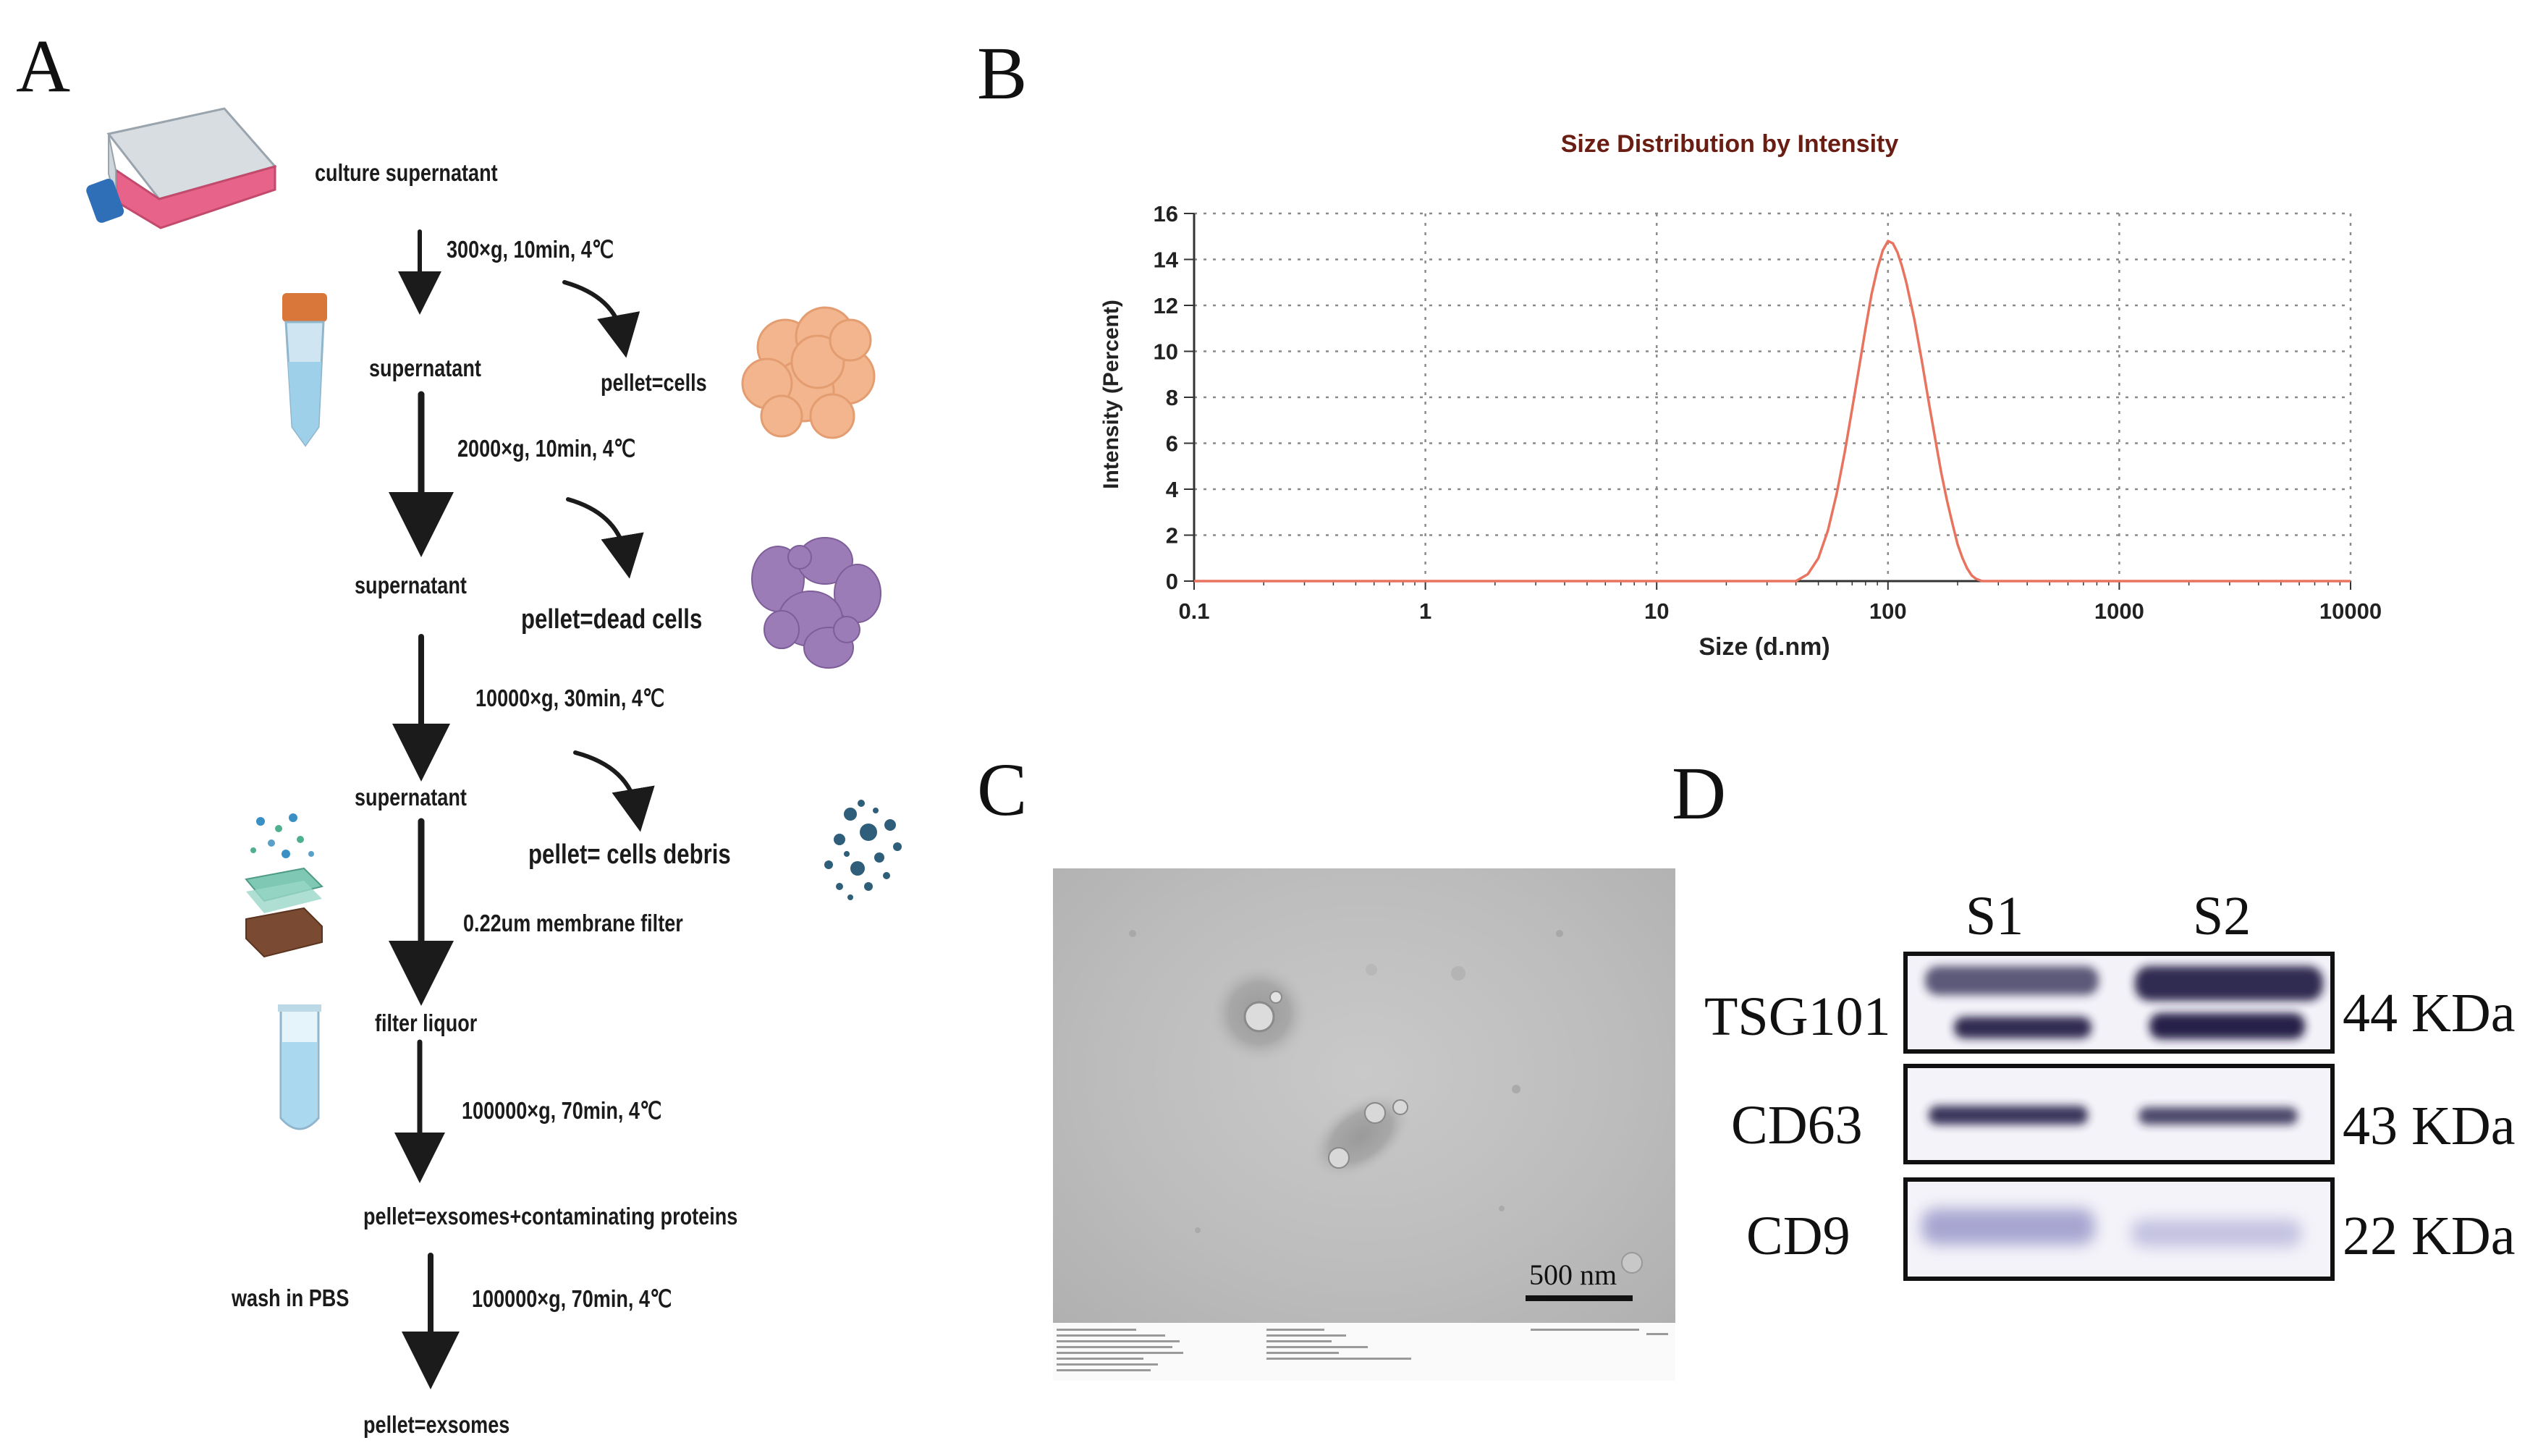 Image resolution: width=2538 pixels, height=1456 pixels. I want to click on lane-label-s1: S1, so click(1995, 916).